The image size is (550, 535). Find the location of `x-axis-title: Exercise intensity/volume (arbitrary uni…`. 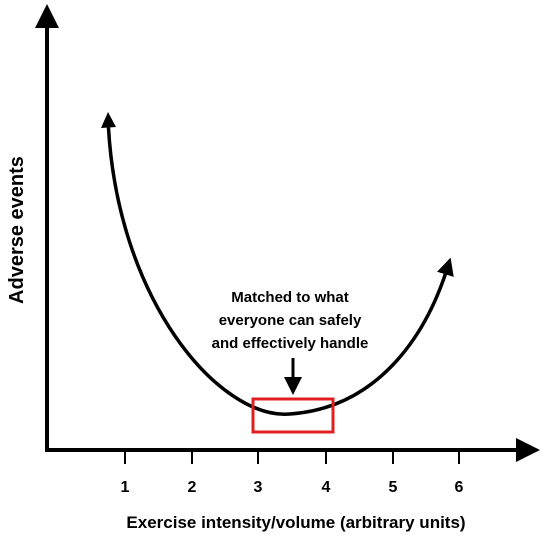

x-axis-title: Exercise intensity/volume (arbitrary uni… is located at coordinates (295, 522).